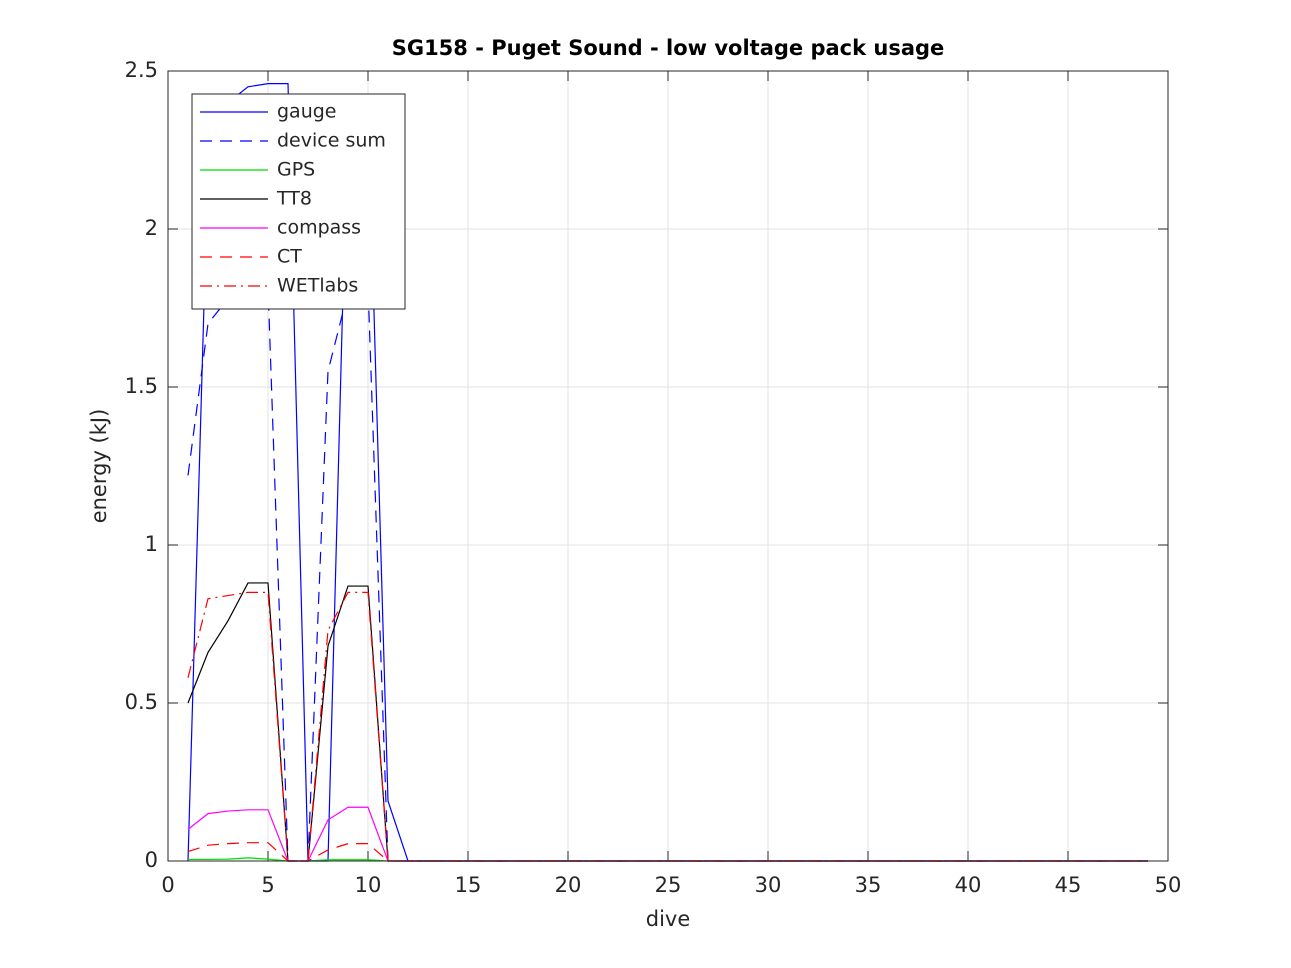 The height and width of the screenshot is (968, 1291). Describe the element at coordinates (296, 170) in the screenshot. I see `legend-label: GPS` at that location.